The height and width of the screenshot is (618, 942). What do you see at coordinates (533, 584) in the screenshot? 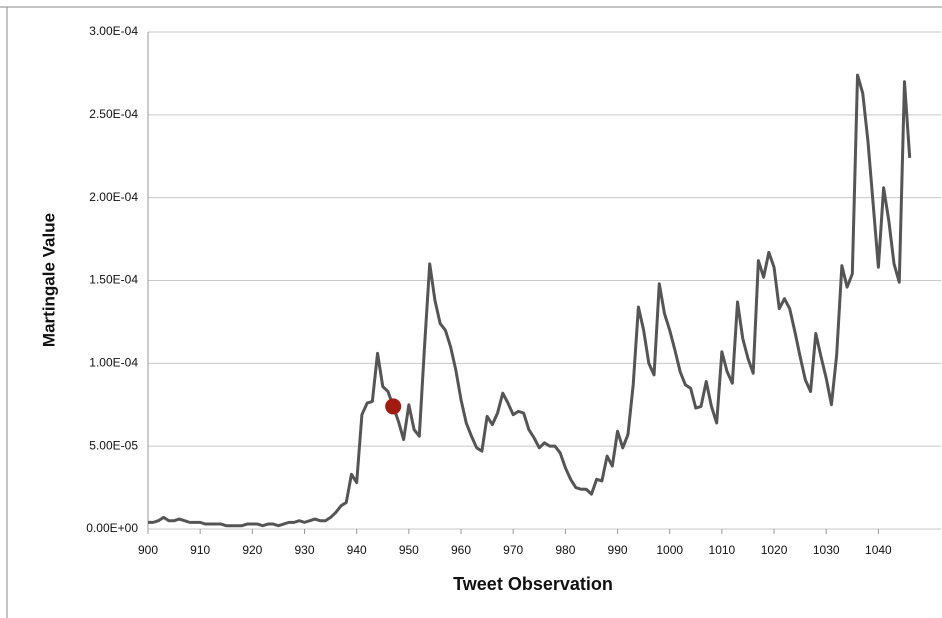
I see `x-axis-title: Tweet Observation` at bounding box center [533, 584].